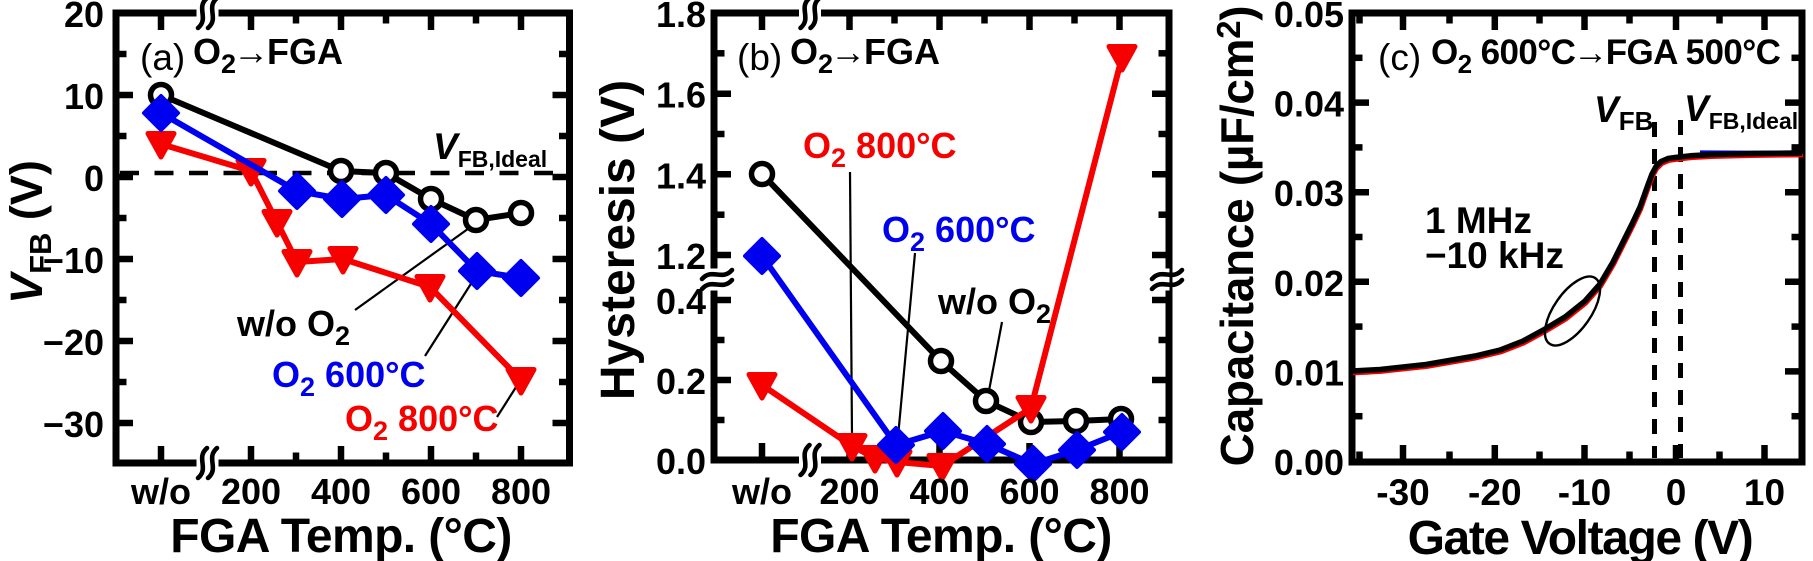 The height and width of the screenshot is (561, 1813). Describe the element at coordinates (1399, 57) in the screenshot. I see `svg-text: (c)` at that location.